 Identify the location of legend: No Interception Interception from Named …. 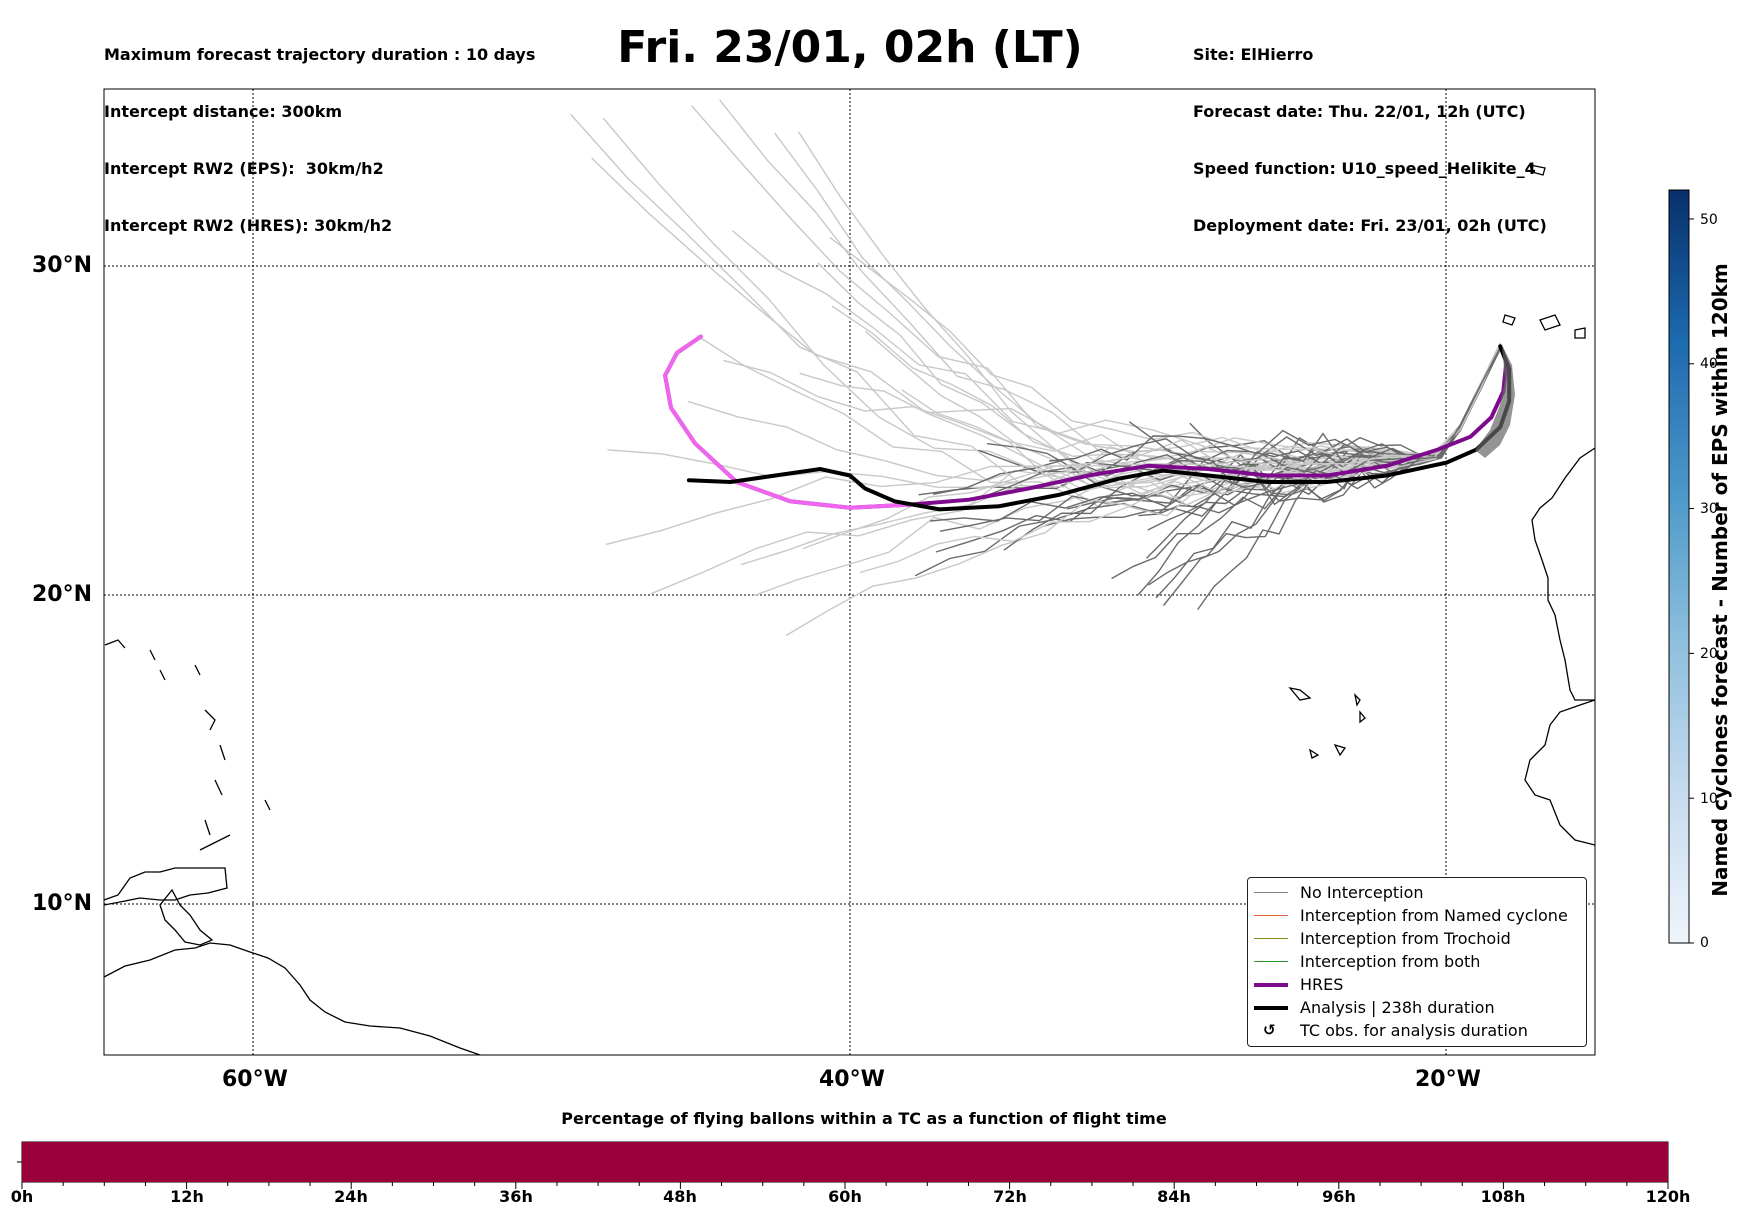
(1417, 962).